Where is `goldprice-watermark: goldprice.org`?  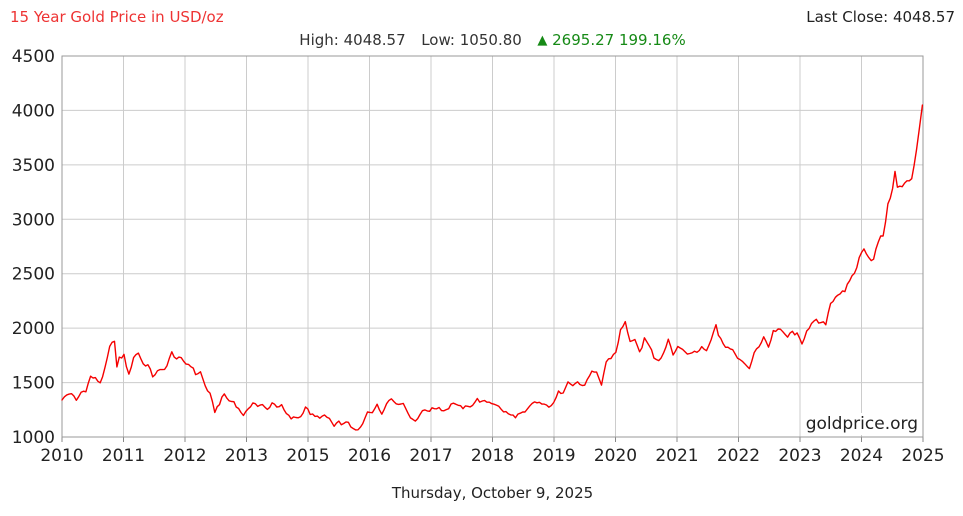 goldprice-watermark: goldprice.org is located at coordinates (861, 423).